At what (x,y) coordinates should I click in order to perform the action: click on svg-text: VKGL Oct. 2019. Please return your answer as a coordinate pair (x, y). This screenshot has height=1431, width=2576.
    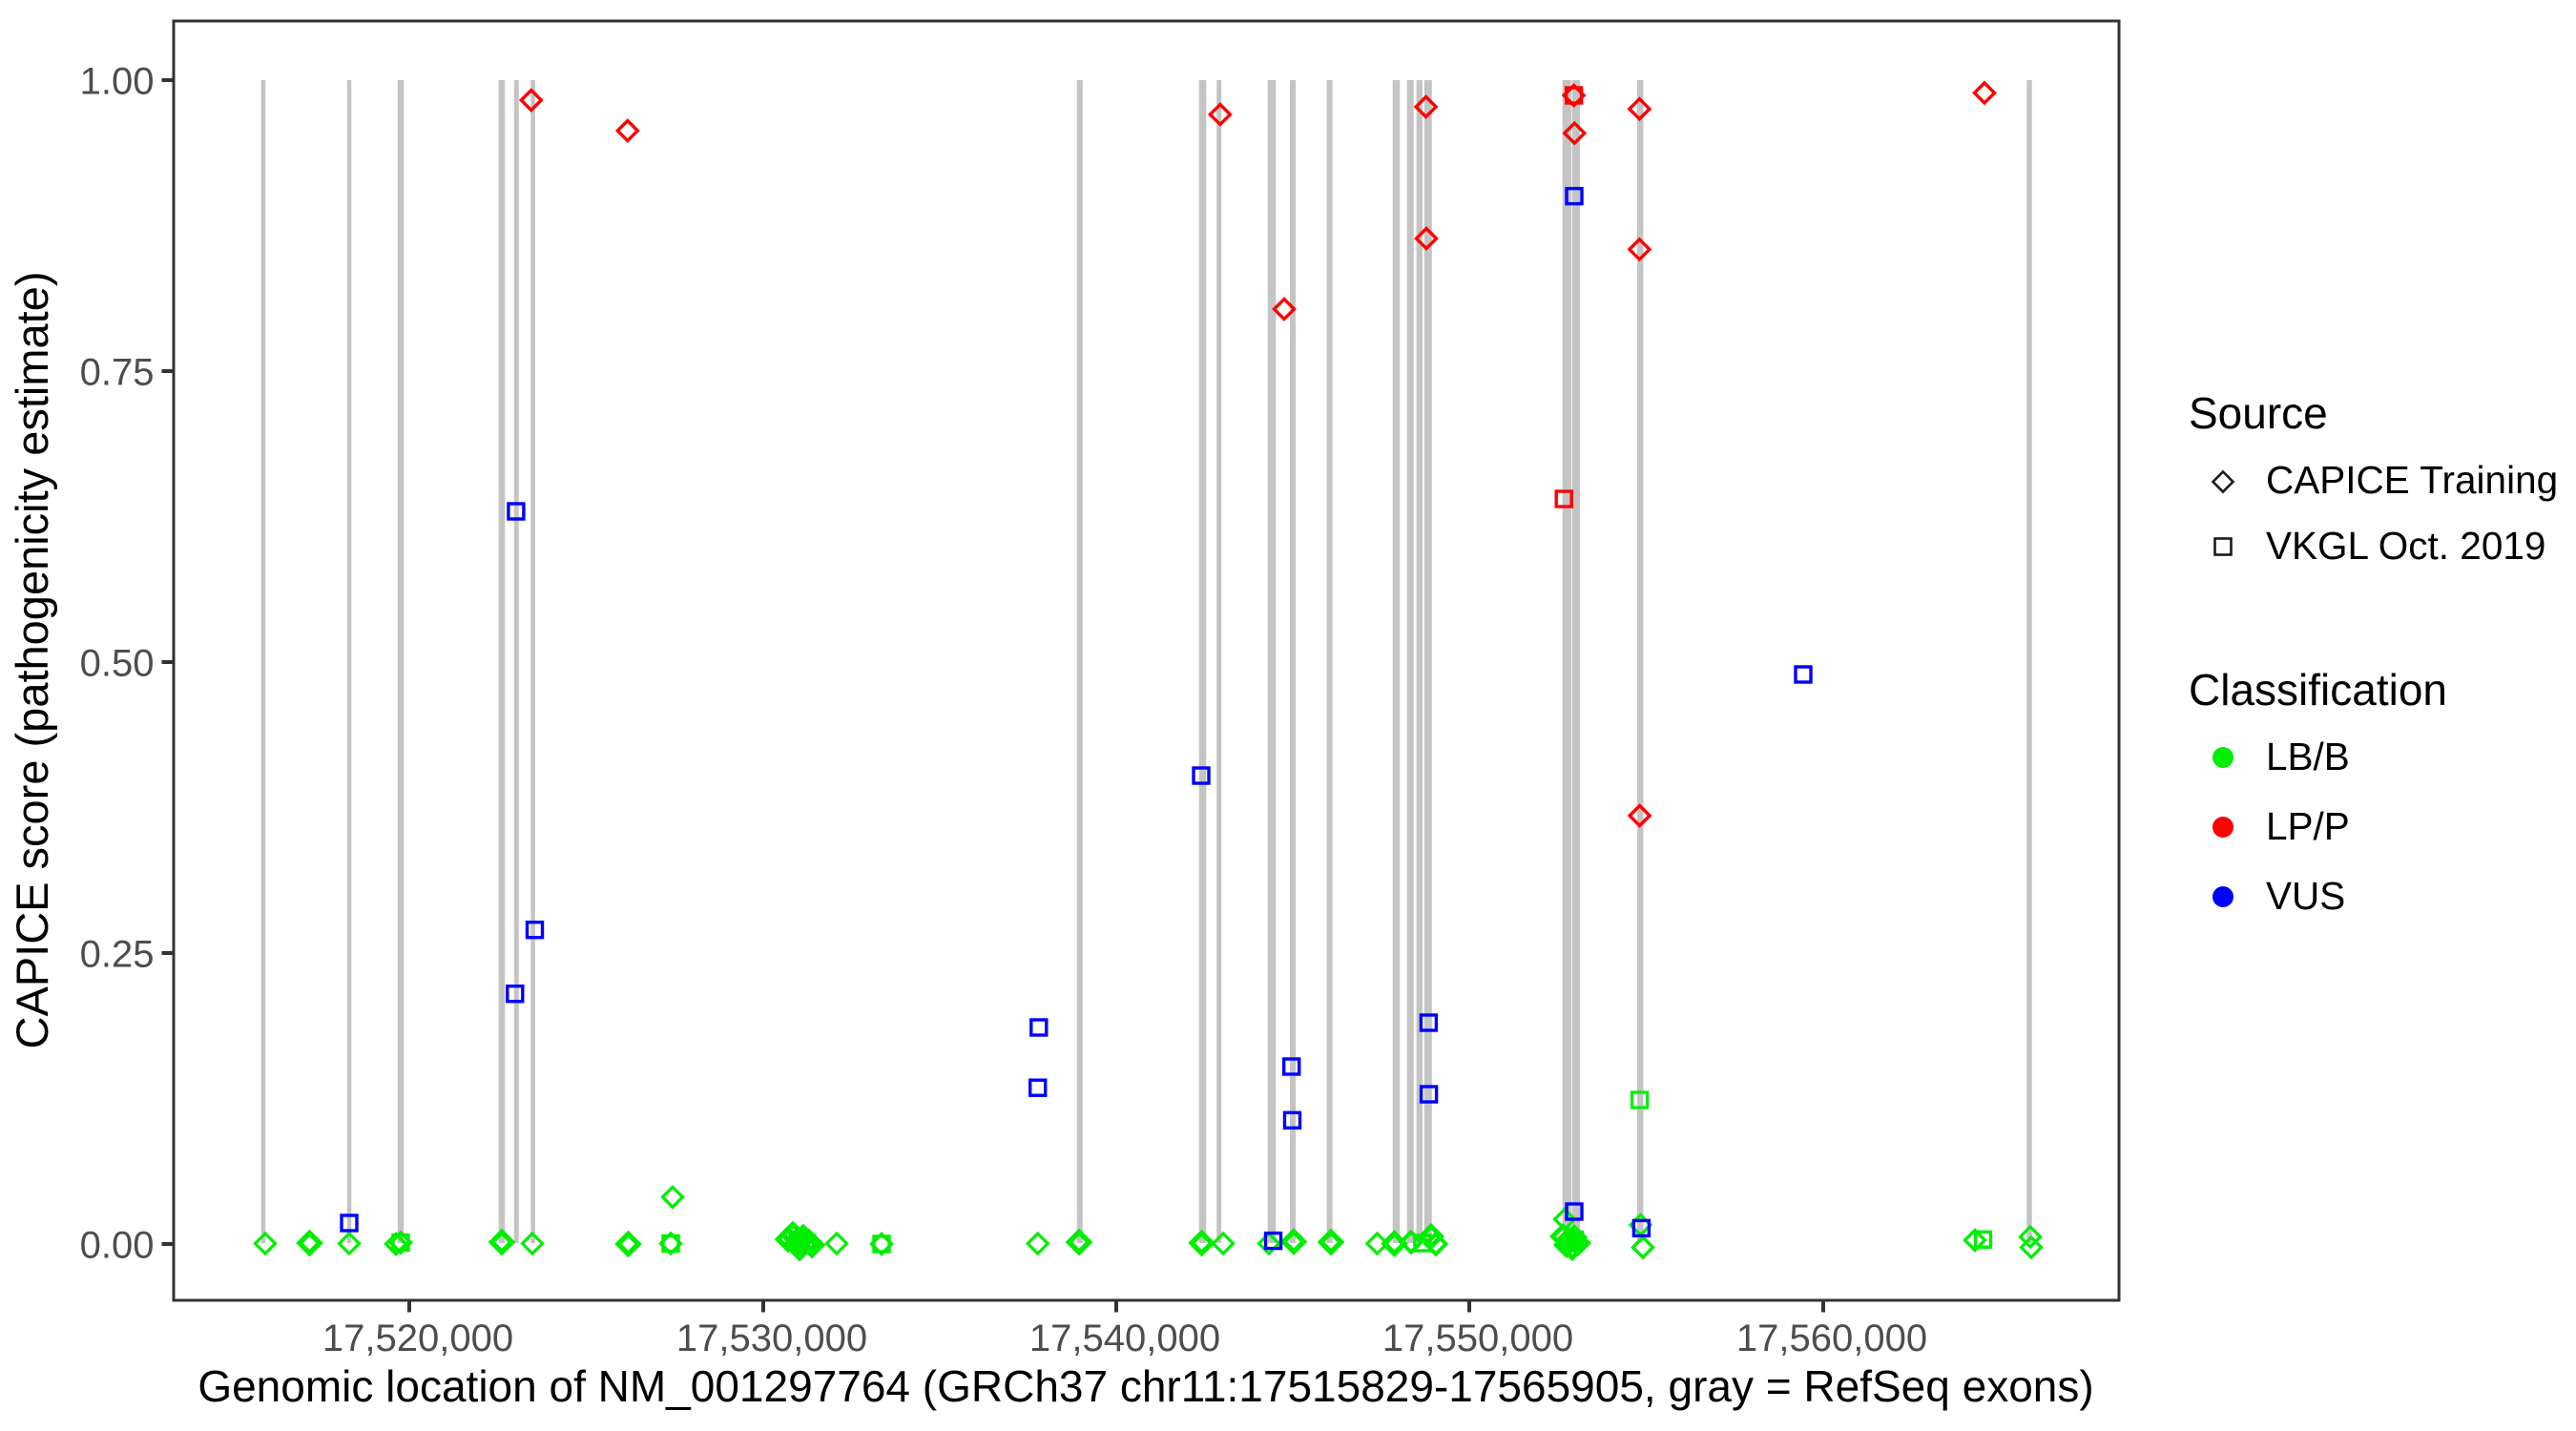
    Looking at the image, I should click on (2405, 546).